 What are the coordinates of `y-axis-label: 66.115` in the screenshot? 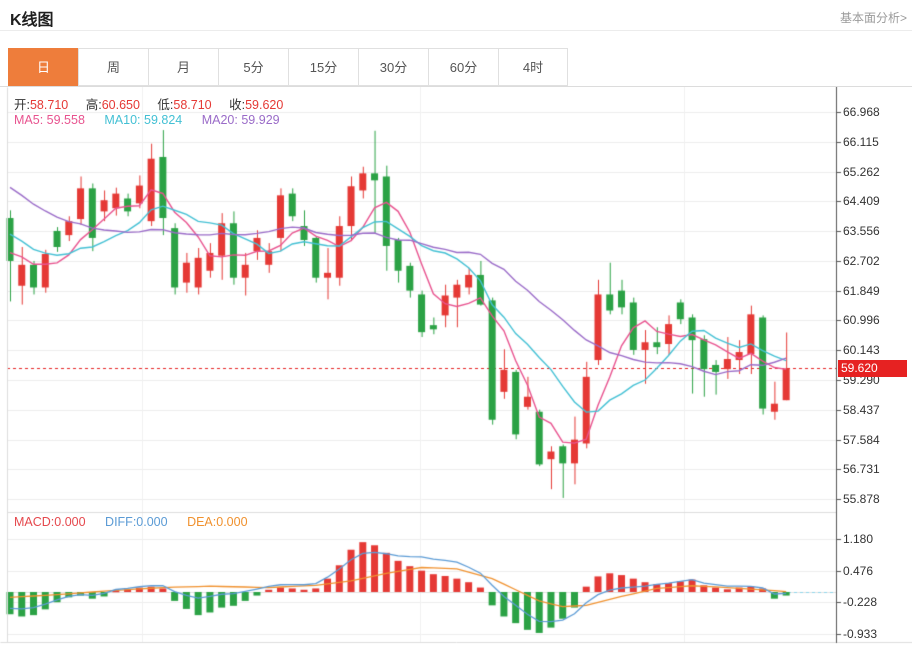 It's located at (861, 141).